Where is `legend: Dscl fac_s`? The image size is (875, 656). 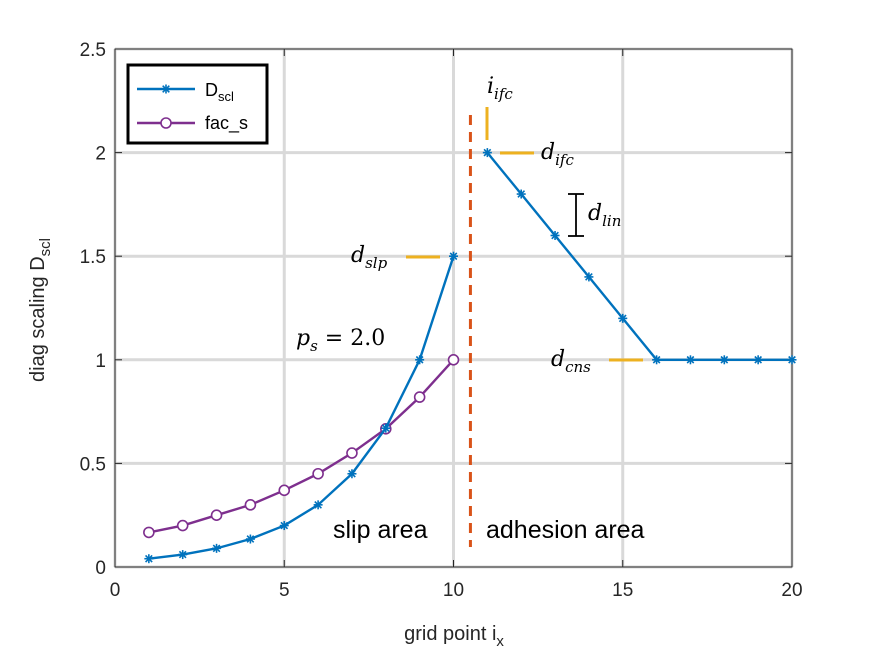 legend: Dscl fac_s is located at coordinates (197, 104).